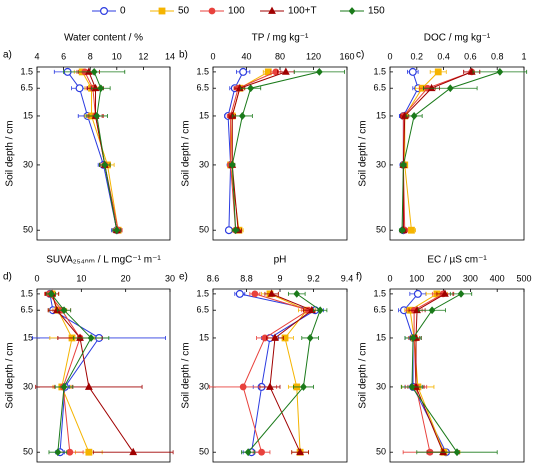  I want to click on x-axis-label: pH, so click(280, 260).